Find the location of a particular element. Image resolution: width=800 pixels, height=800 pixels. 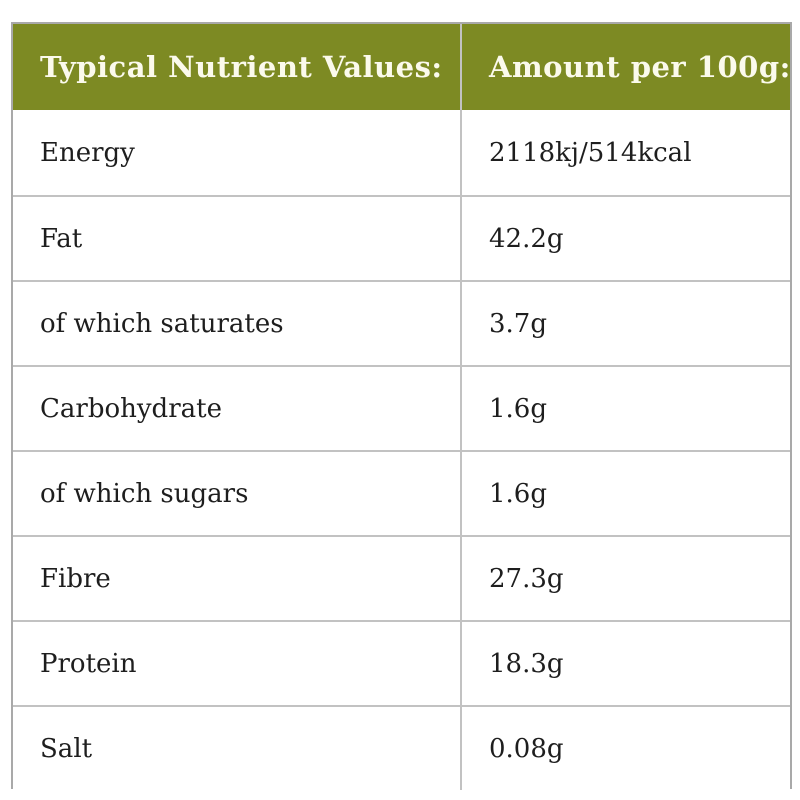

nutrient-label-cell: Carbohydrate is located at coordinates (237, 408).